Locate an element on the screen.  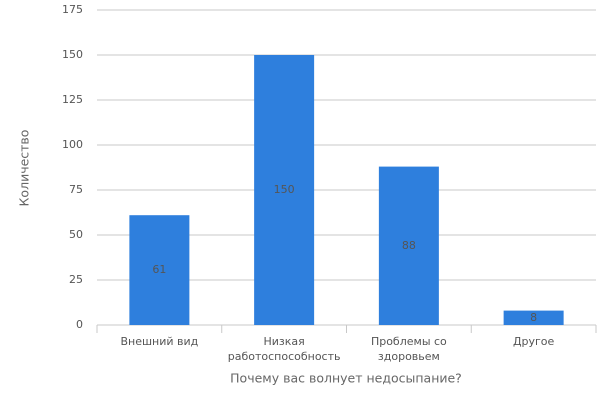
x-tick-label: Проблемы со здоровьем is located at coordinates (409, 349).